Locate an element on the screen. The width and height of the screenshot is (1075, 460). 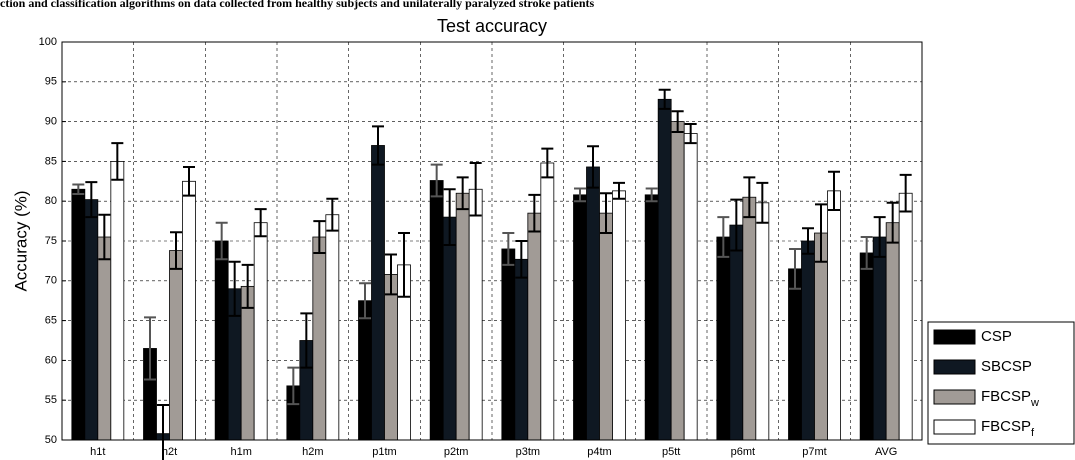
y-tick-label: 90 is located at coordinates (51, 122).